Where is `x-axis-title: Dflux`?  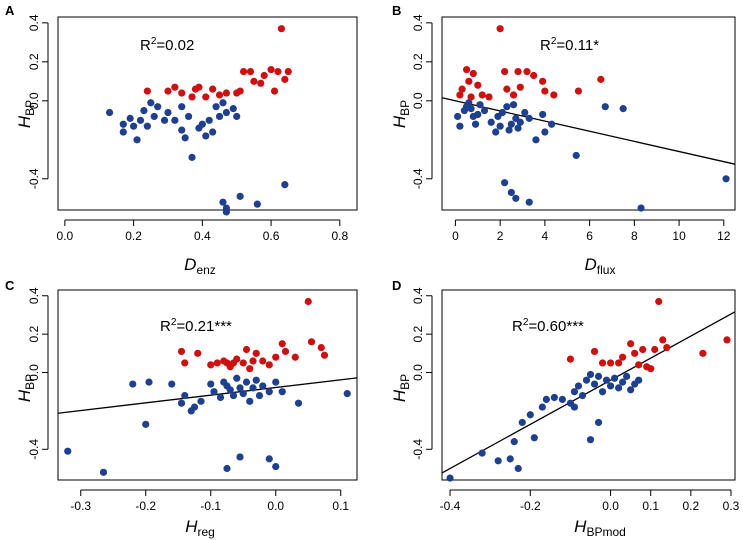 x-axis-title: Dflux is located at coordinates (600, 266).